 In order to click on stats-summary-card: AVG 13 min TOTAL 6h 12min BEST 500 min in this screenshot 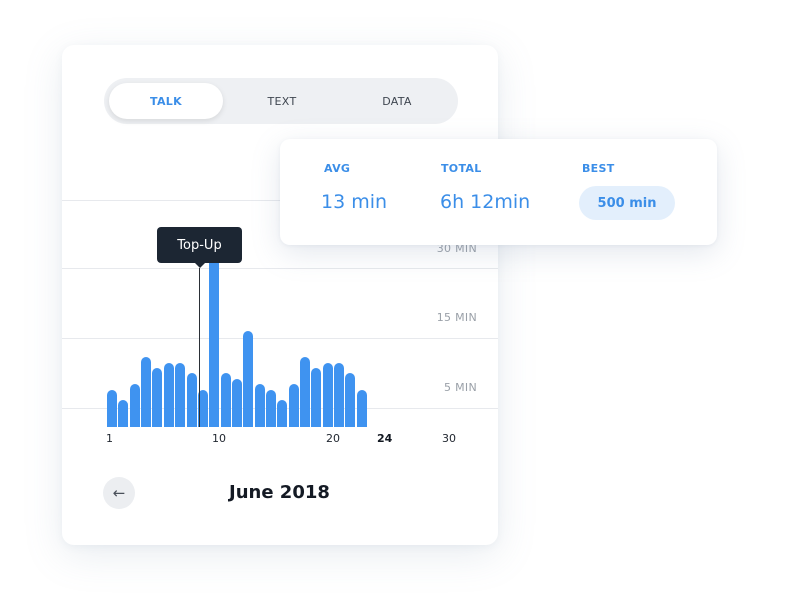, I will do `click(498, 192)`.